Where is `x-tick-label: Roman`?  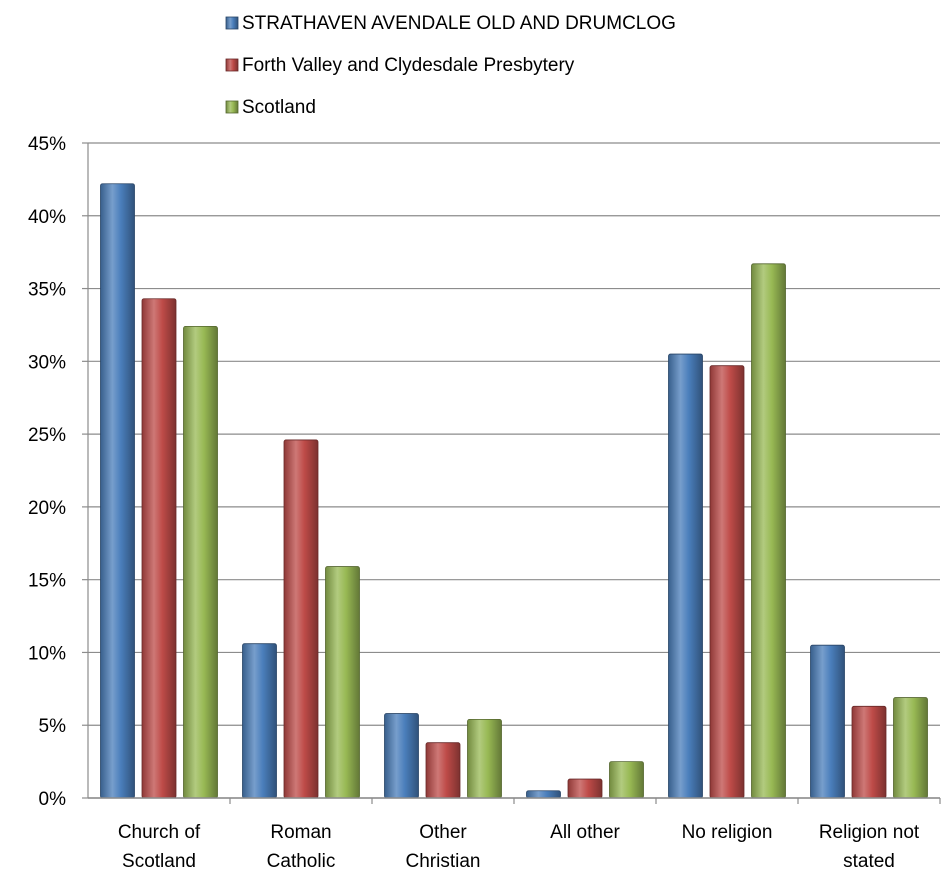 x-tick-label: Roman is located at coordinates (300, 832).